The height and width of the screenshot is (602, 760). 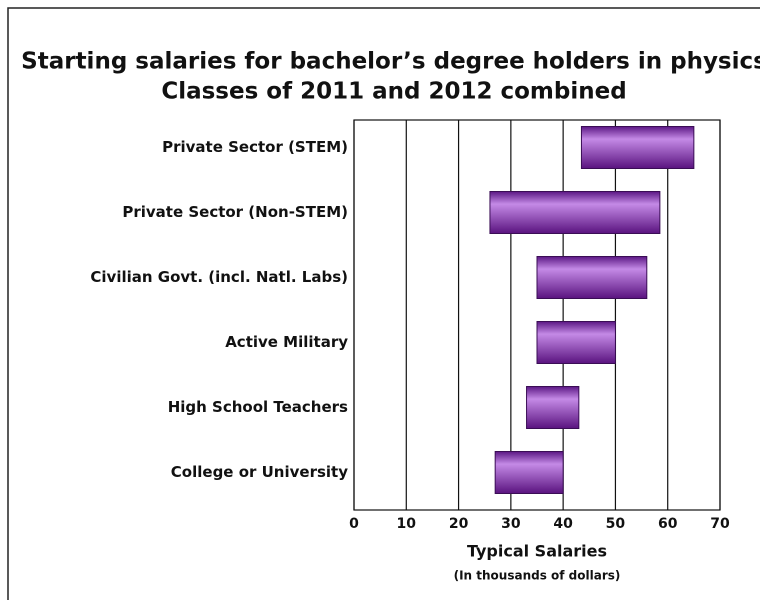 I want to click on x-tick-label: 0, so click(x=354, y=524).